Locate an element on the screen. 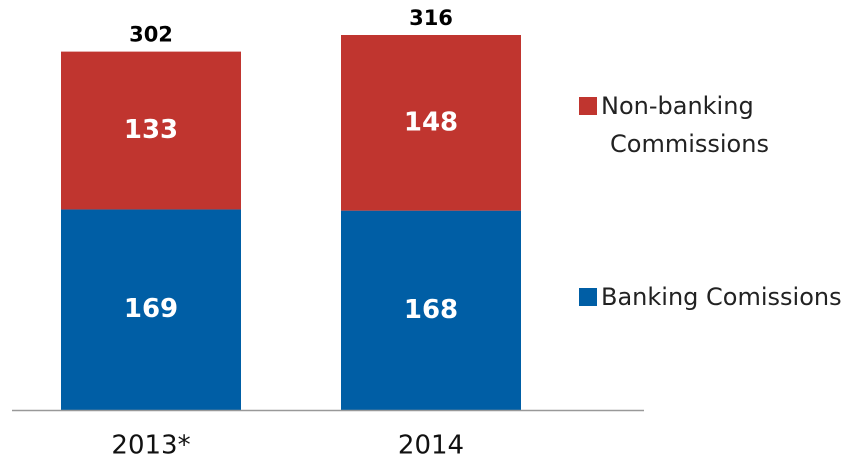 This screenshot has width=851, height=469. data-label: 133 is located at coordinates (151, 130).